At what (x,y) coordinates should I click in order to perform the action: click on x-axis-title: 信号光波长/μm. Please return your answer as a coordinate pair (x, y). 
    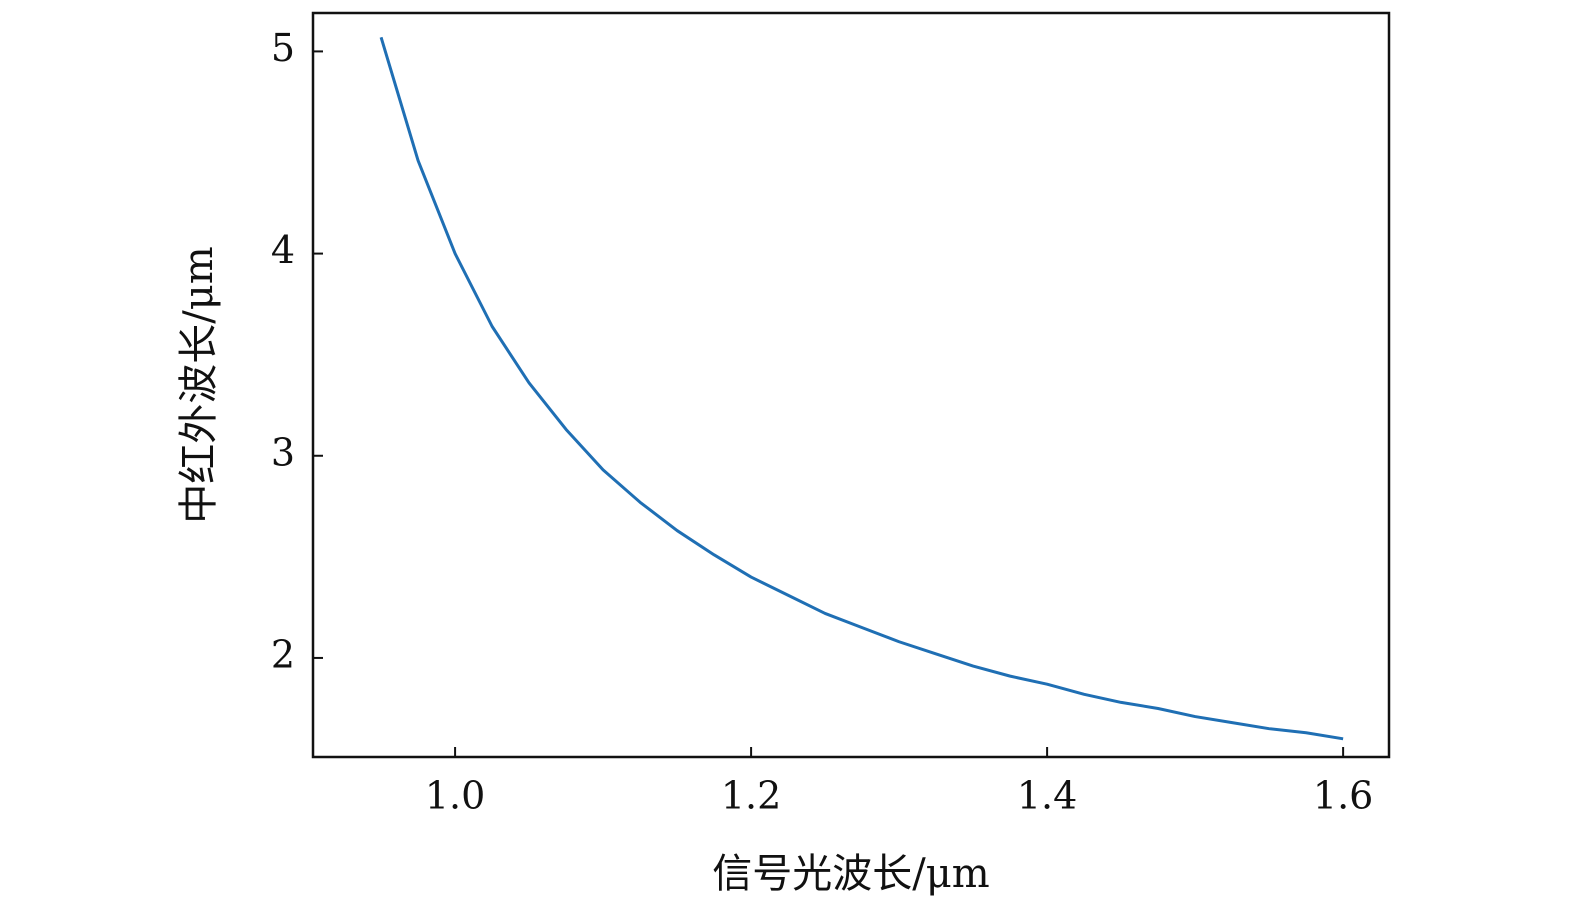
    Looking at the image, I should click on (850, 874).